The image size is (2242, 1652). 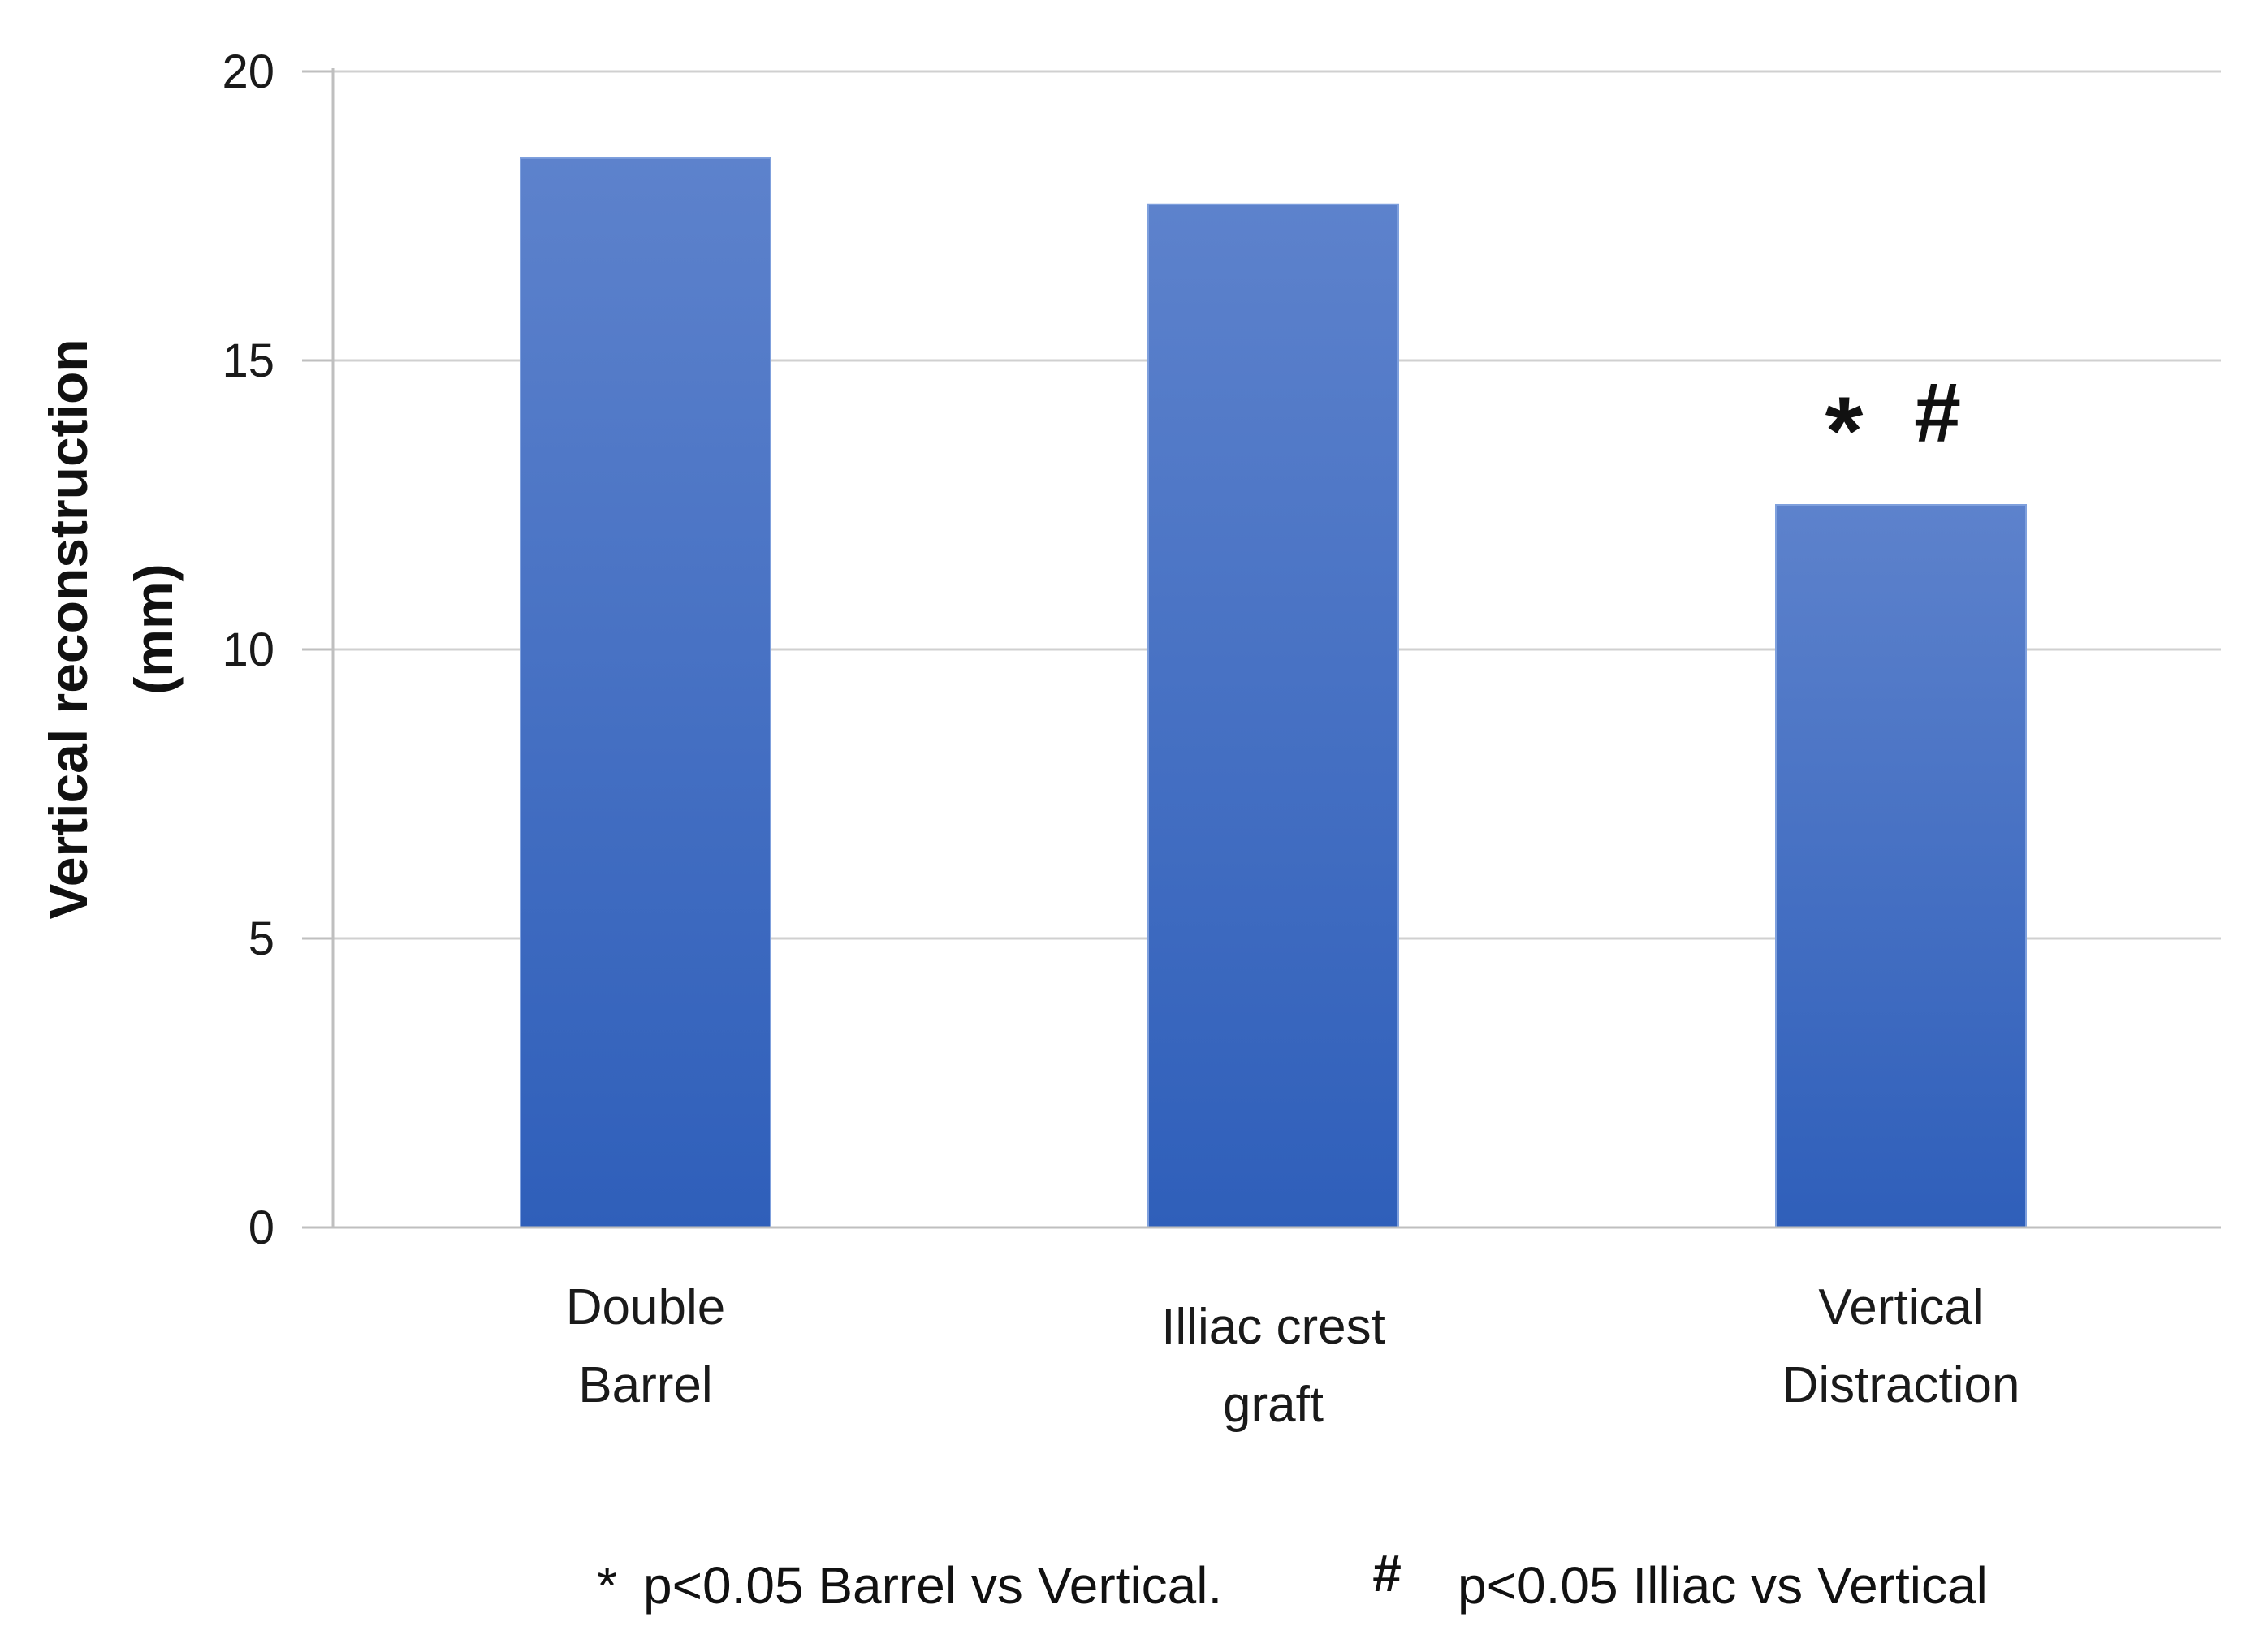 What do you see at coordinates (1844, 431) in the screenshot?
I see `significance-asterisk: *` at bounding box center [1844, 431].